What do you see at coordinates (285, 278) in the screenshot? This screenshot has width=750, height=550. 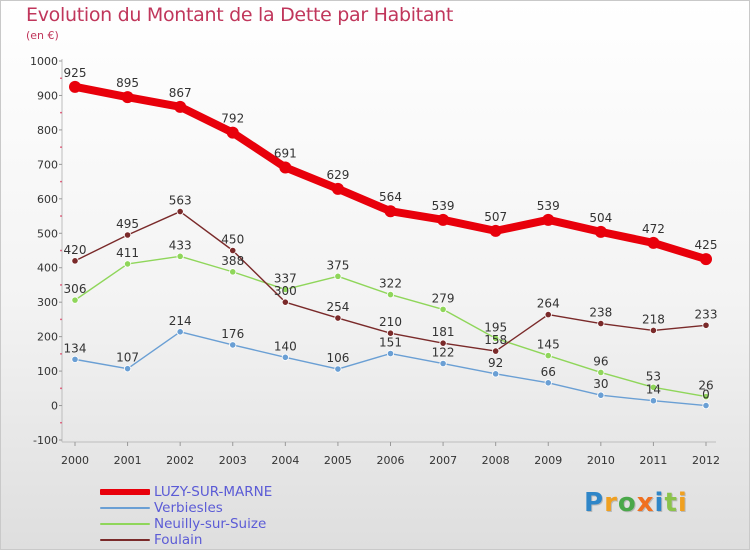 I see `data-label: 337` at bounding box center [285, 278].